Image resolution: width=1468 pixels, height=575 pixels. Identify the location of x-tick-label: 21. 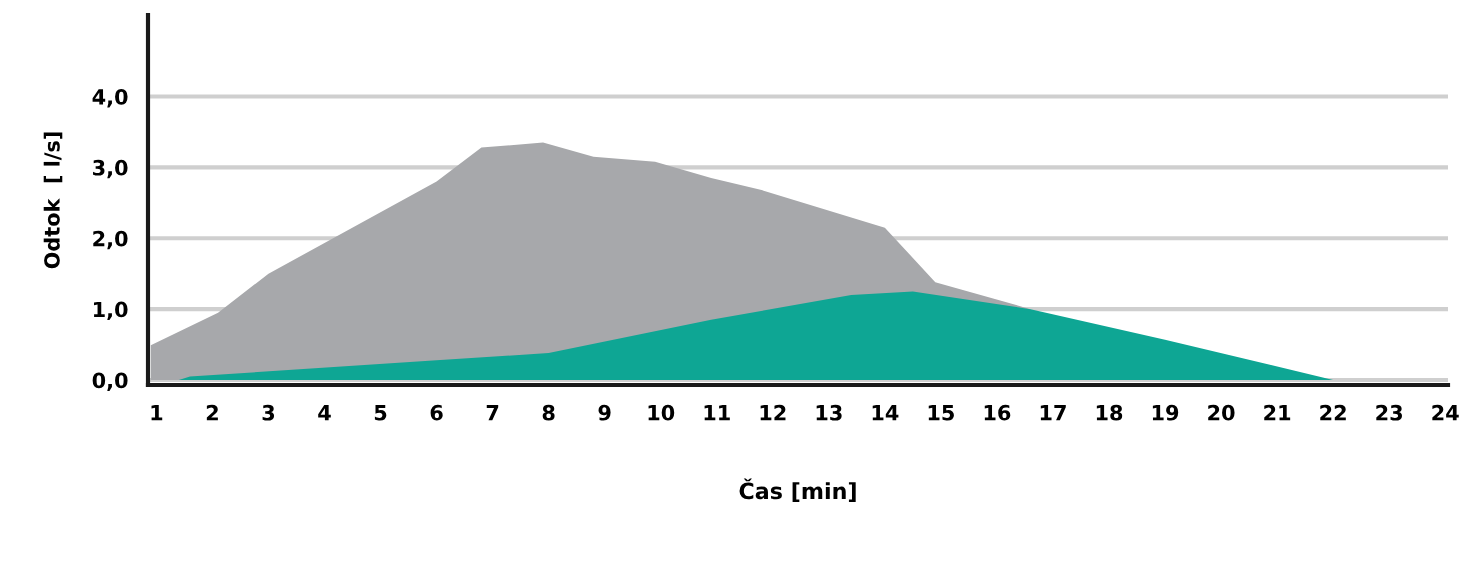
(1277, 412).